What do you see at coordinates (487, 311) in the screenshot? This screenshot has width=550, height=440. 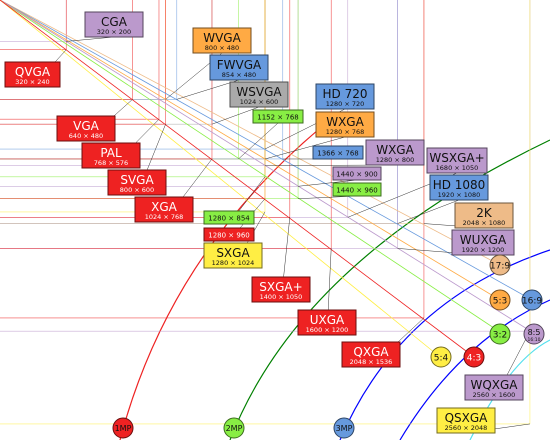 I see `aspect-ratio-markers: 17:9 16:9 5:3 3:2 8:516:10 5:4 4:3` at bounding box center [487, 311].